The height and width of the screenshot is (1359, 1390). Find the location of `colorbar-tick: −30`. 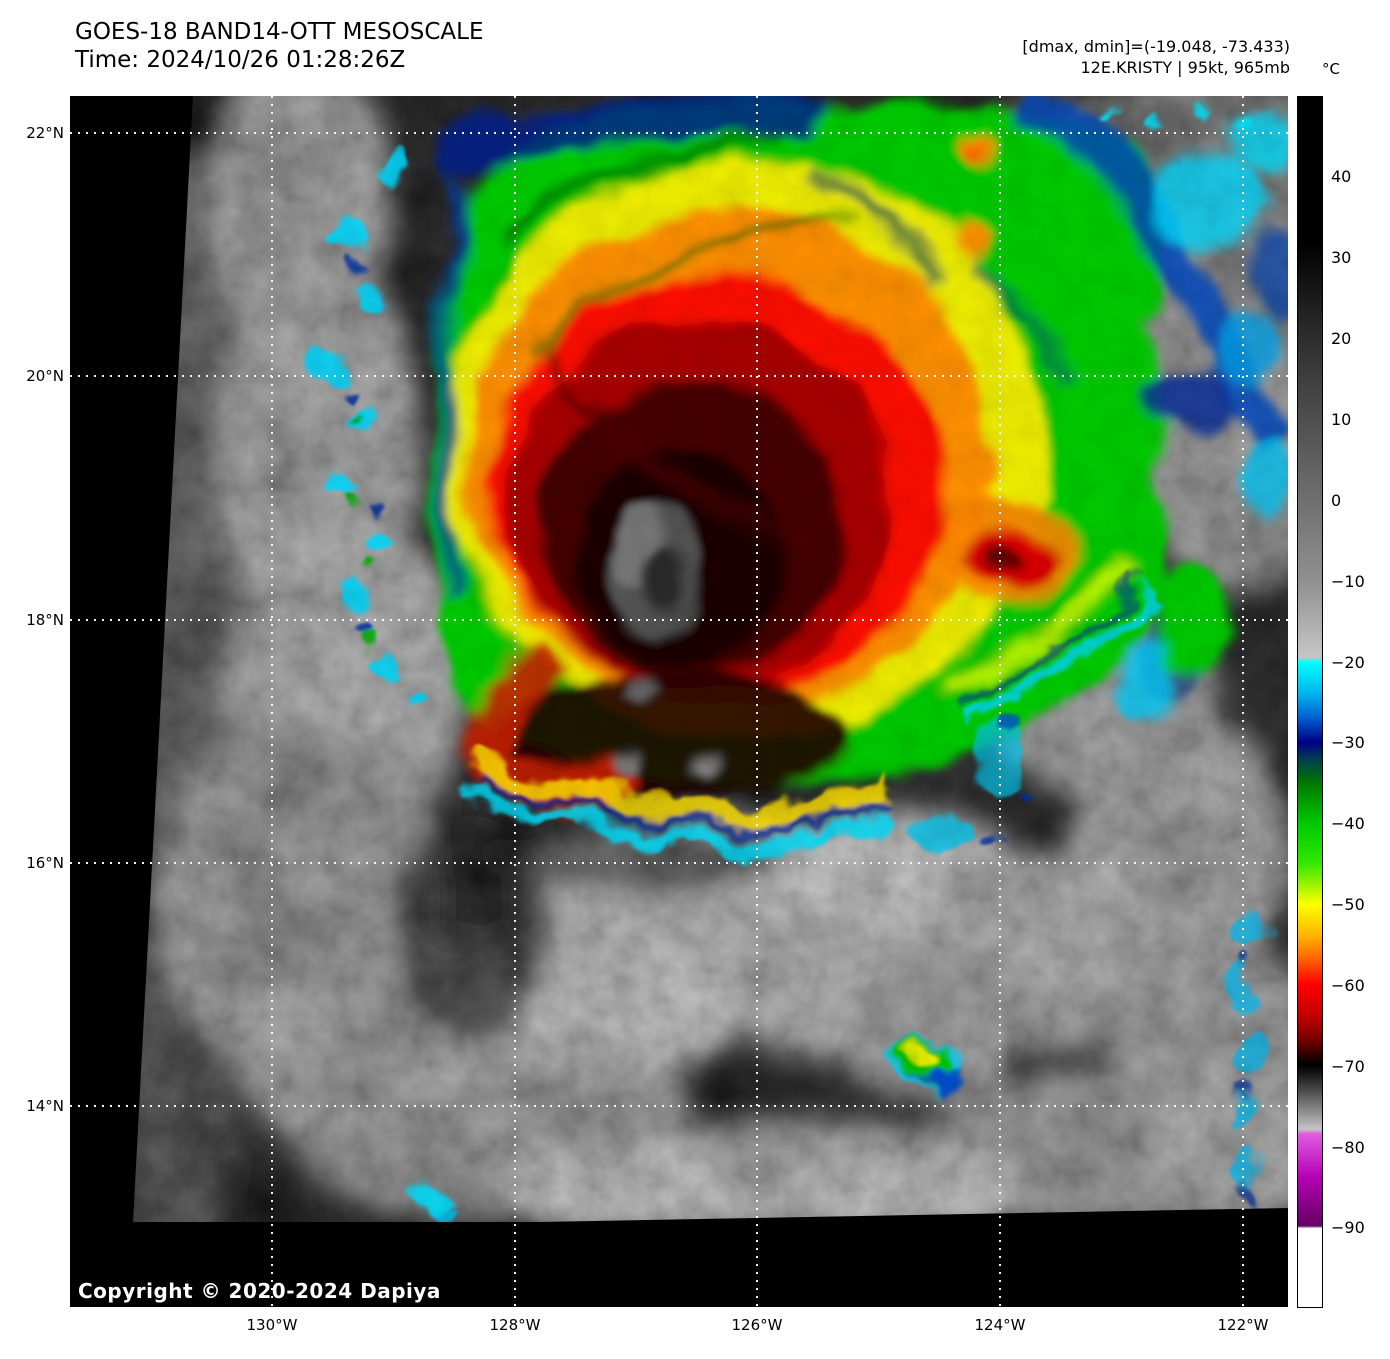

colorbar-tick: −30 is located at coordinates (1348, 742).